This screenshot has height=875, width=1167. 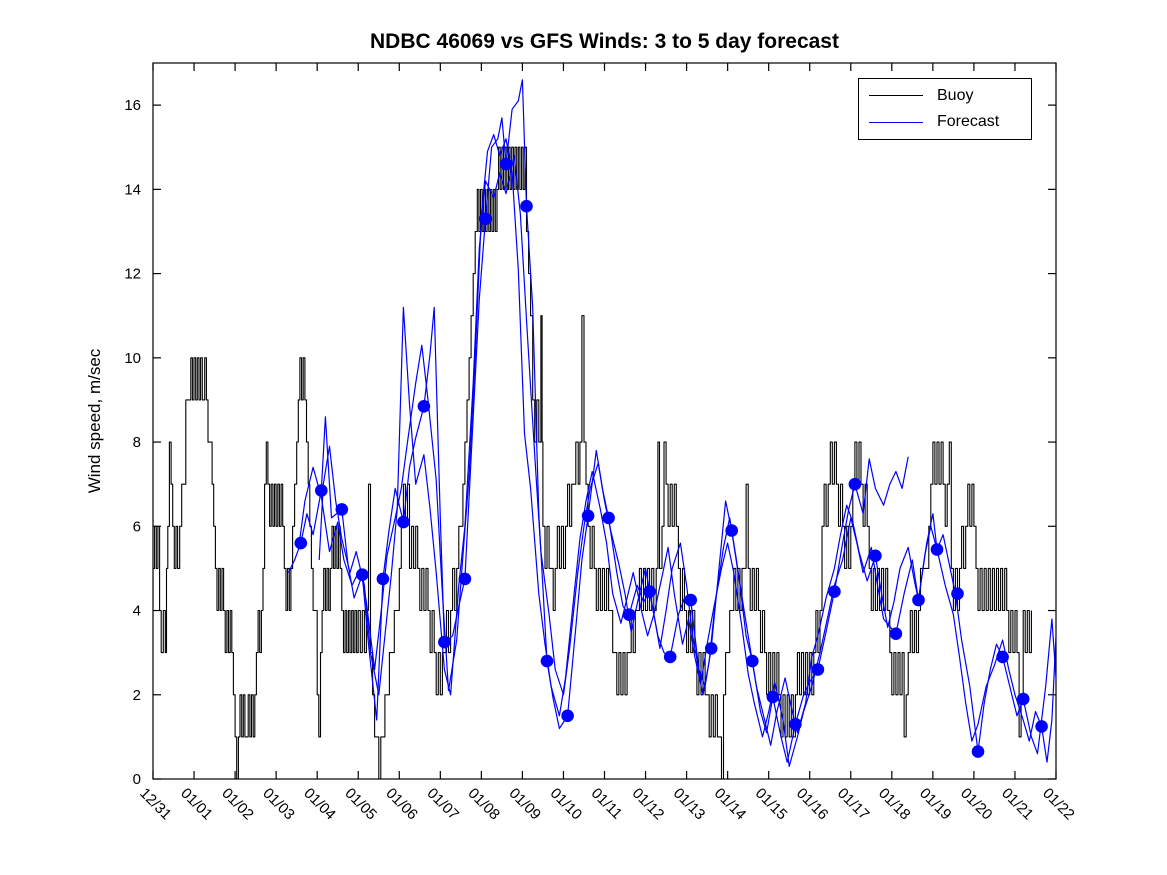 What do you see at coordinates (278, 804) in the screenshot?
I see `x-tick-label: 01/03` at bounding box center [278, 804].